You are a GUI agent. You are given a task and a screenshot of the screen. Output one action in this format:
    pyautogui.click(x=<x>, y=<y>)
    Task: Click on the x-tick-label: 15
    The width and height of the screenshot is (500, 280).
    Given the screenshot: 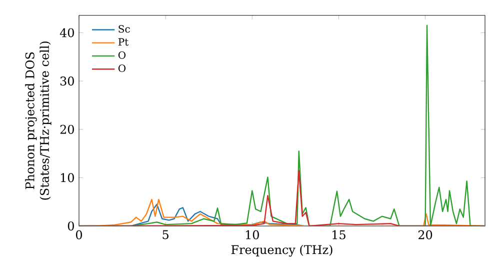 What is the action you would take?
    pyautogui.click(x=339, y=235)
    